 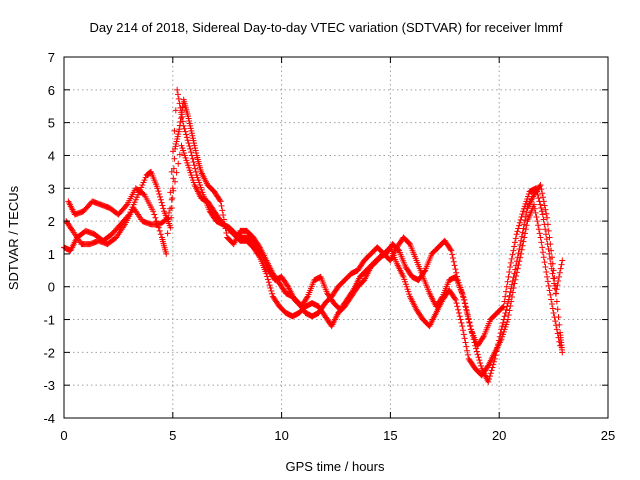 I want to click on y-tick-label: 7, so click(x=51, y=57).